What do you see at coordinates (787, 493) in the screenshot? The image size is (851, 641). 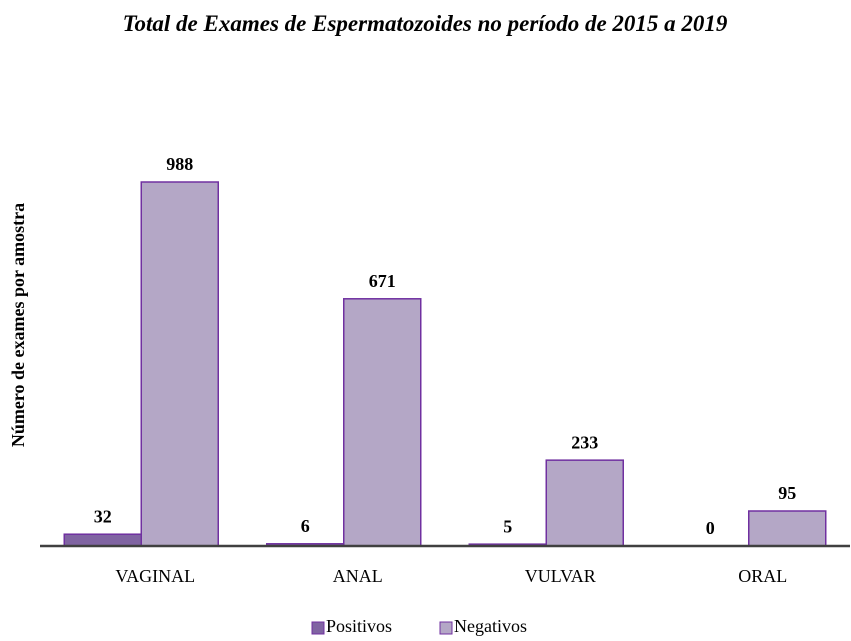 I see `data-label: 95` at bounding box center [787, 493].